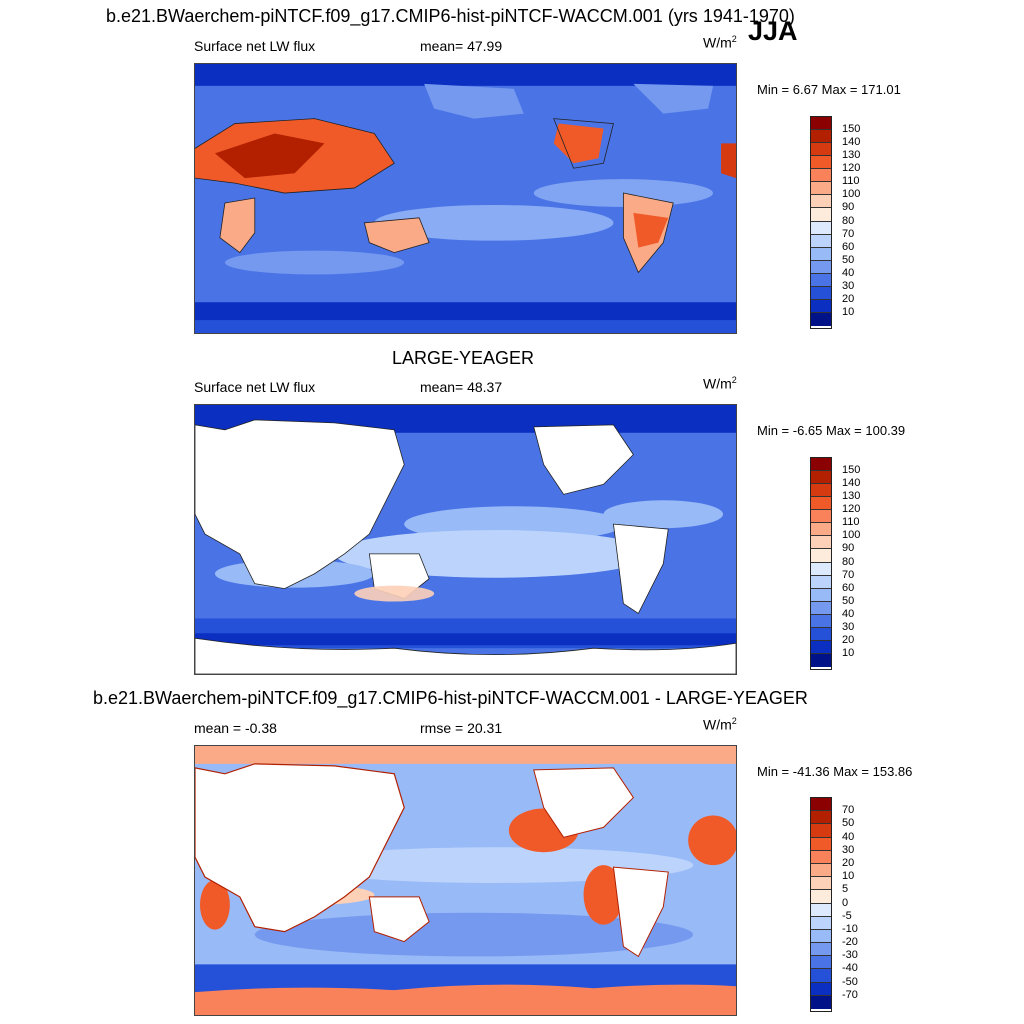  Describe the element at coordinates (463, 358) in the screenshot. I see `panel2-heading: LARGE-YEAGER` at that location.